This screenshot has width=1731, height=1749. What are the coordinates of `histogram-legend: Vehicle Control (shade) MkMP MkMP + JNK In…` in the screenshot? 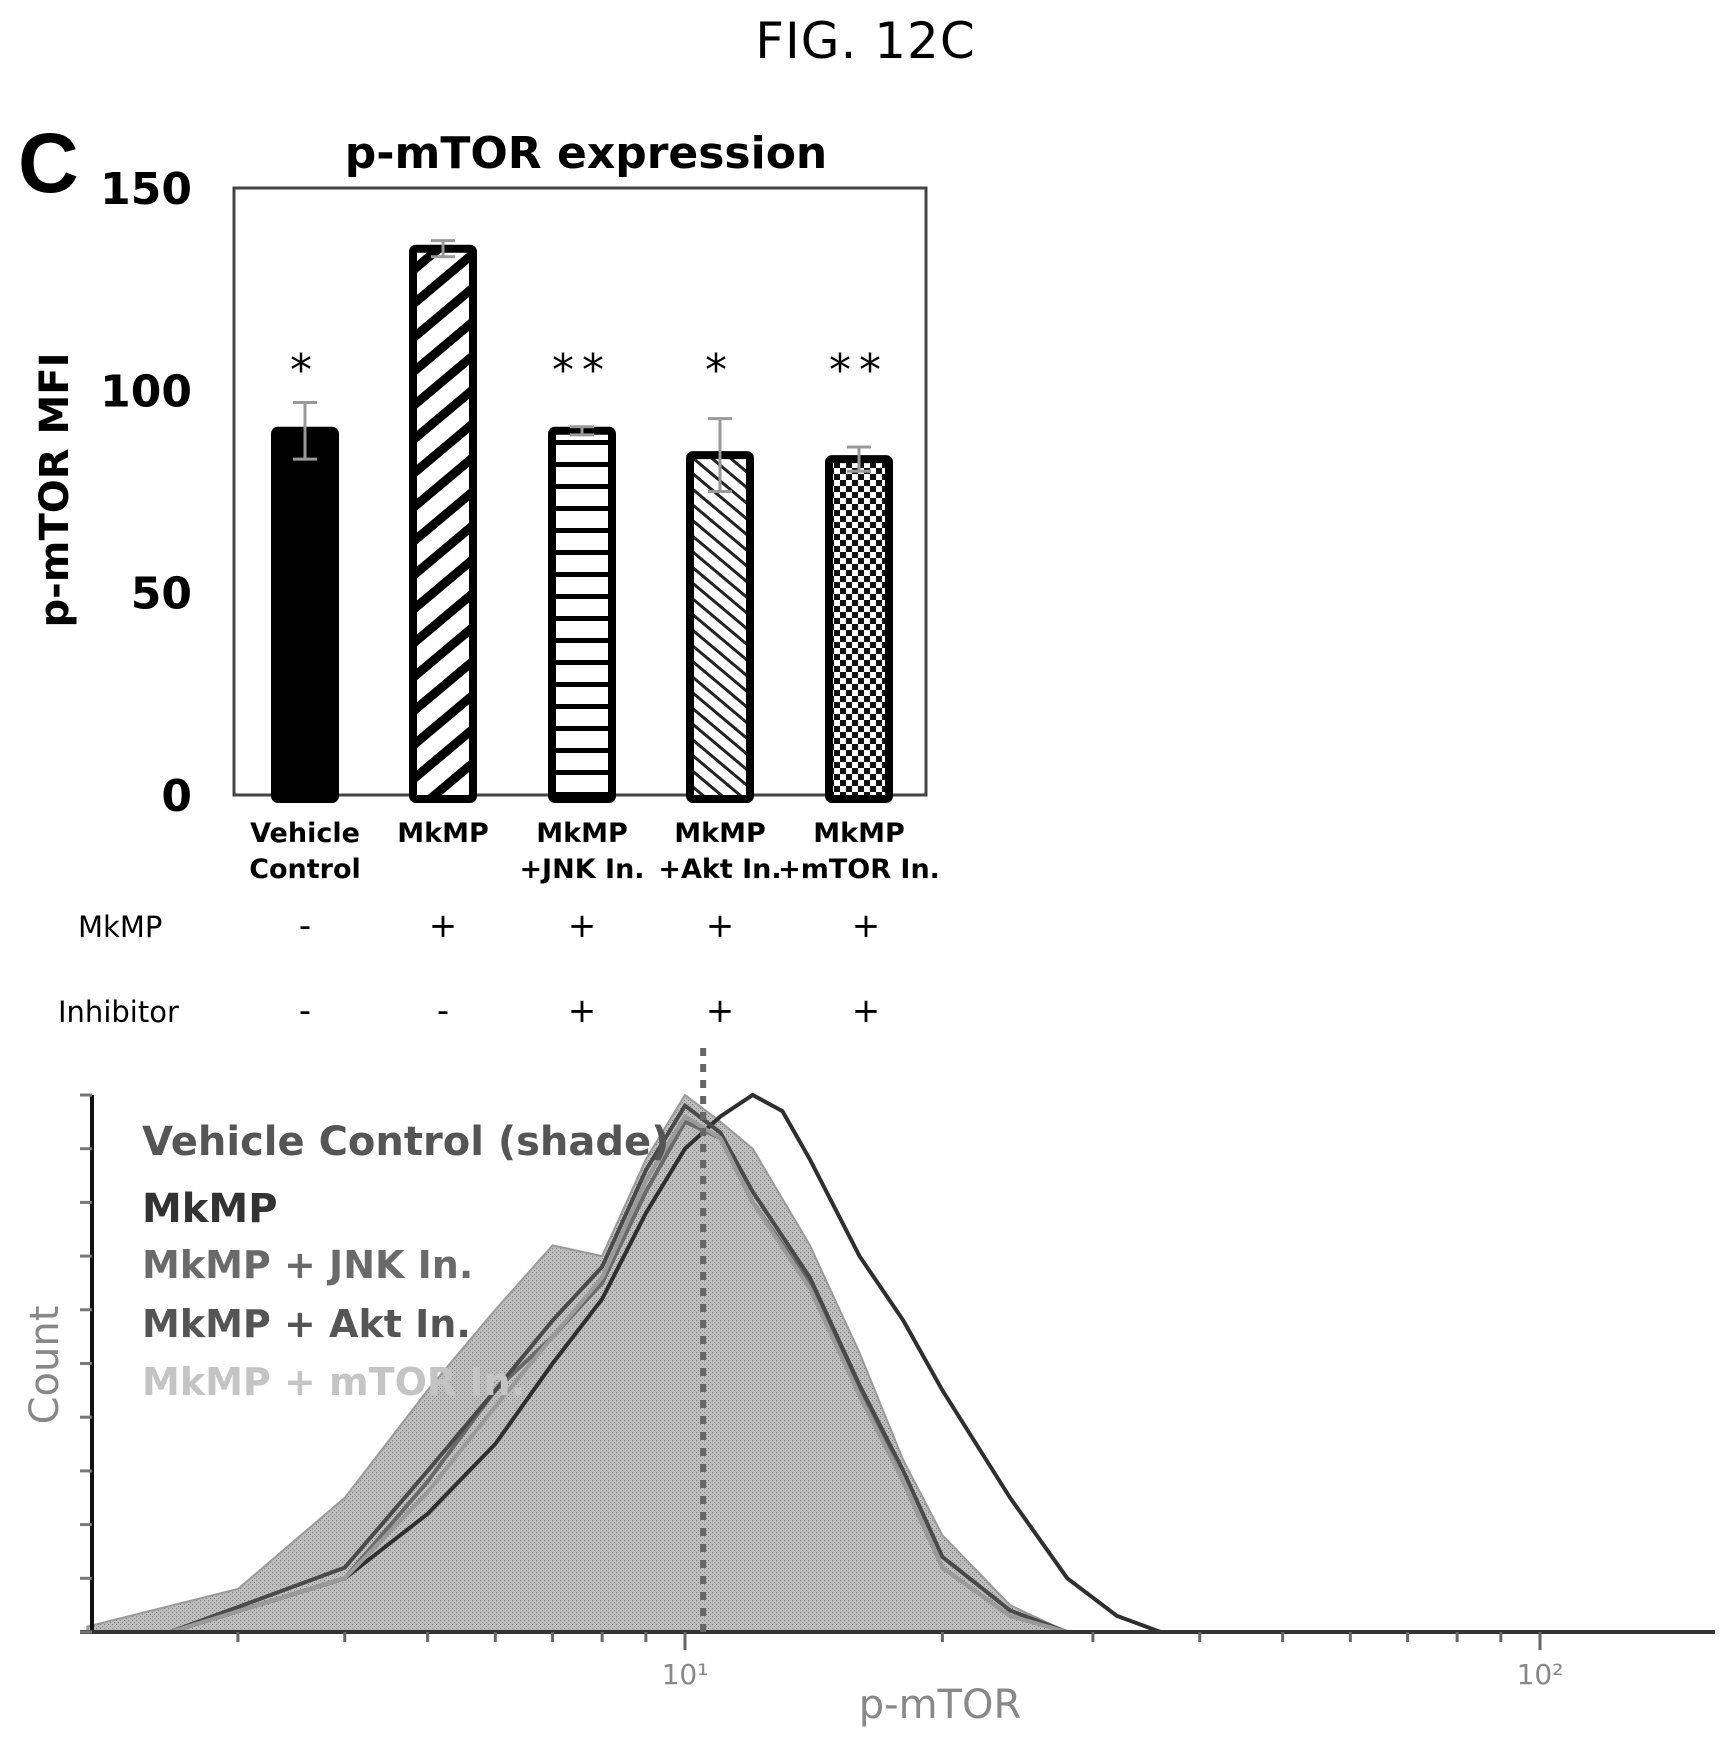 It's located at (405, 1261).